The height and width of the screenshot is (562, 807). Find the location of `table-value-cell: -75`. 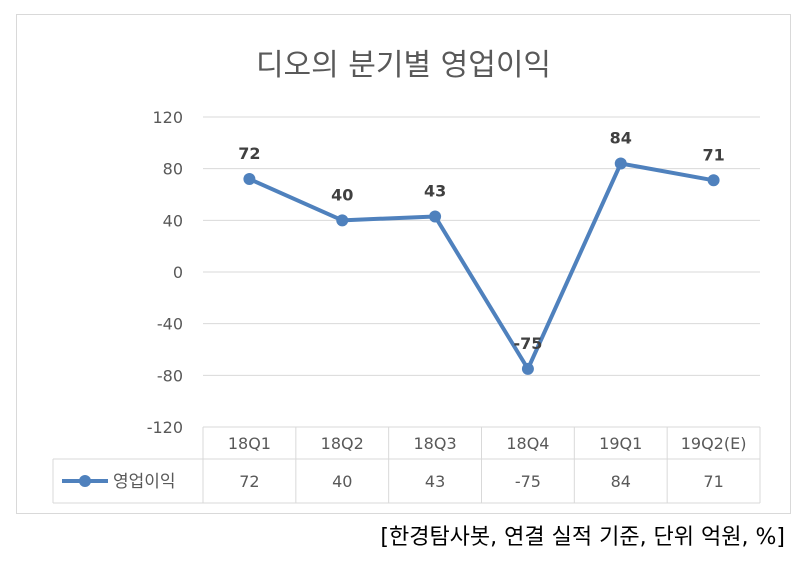

table-value-cell: -75 is located at coordinates (528, 481).